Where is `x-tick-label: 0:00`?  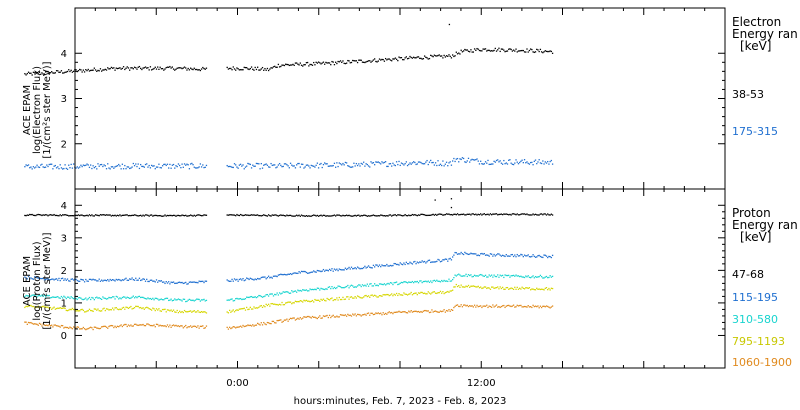
x-tick-label: 0:00 is located at coordinates (237, 383).